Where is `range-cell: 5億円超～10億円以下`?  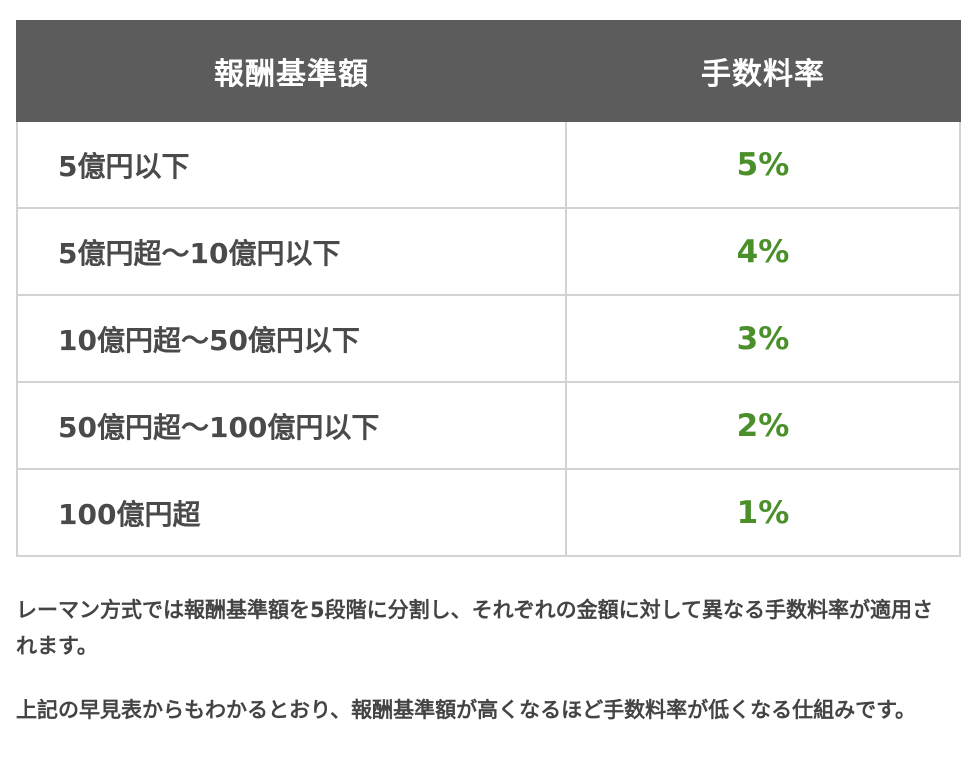
range-cell: 5億円超～10億円以下 is located at coordinates (291, 251).